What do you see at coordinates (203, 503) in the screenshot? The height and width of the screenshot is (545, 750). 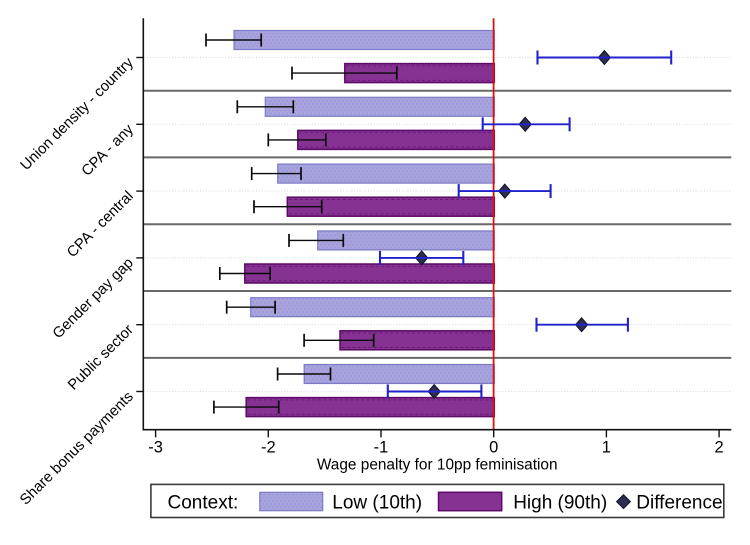 I see `svg-text: Context:` at bounding box center [203, 503].